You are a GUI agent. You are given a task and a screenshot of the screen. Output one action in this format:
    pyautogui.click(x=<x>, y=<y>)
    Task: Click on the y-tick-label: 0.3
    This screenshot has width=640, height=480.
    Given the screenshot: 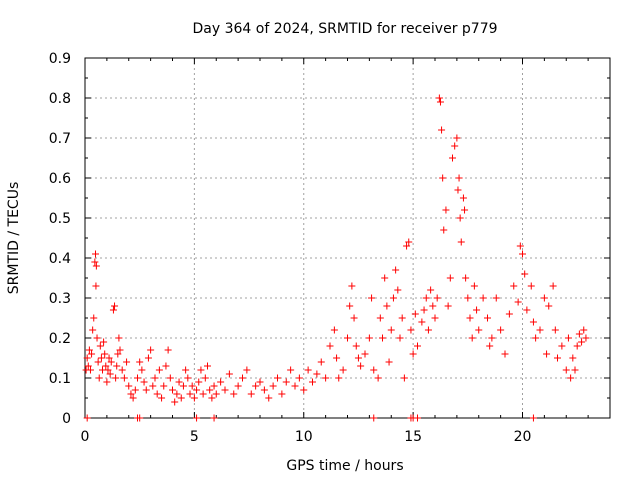 What is the action you would take?
    pyautogui.click(x=60, y=299)
    